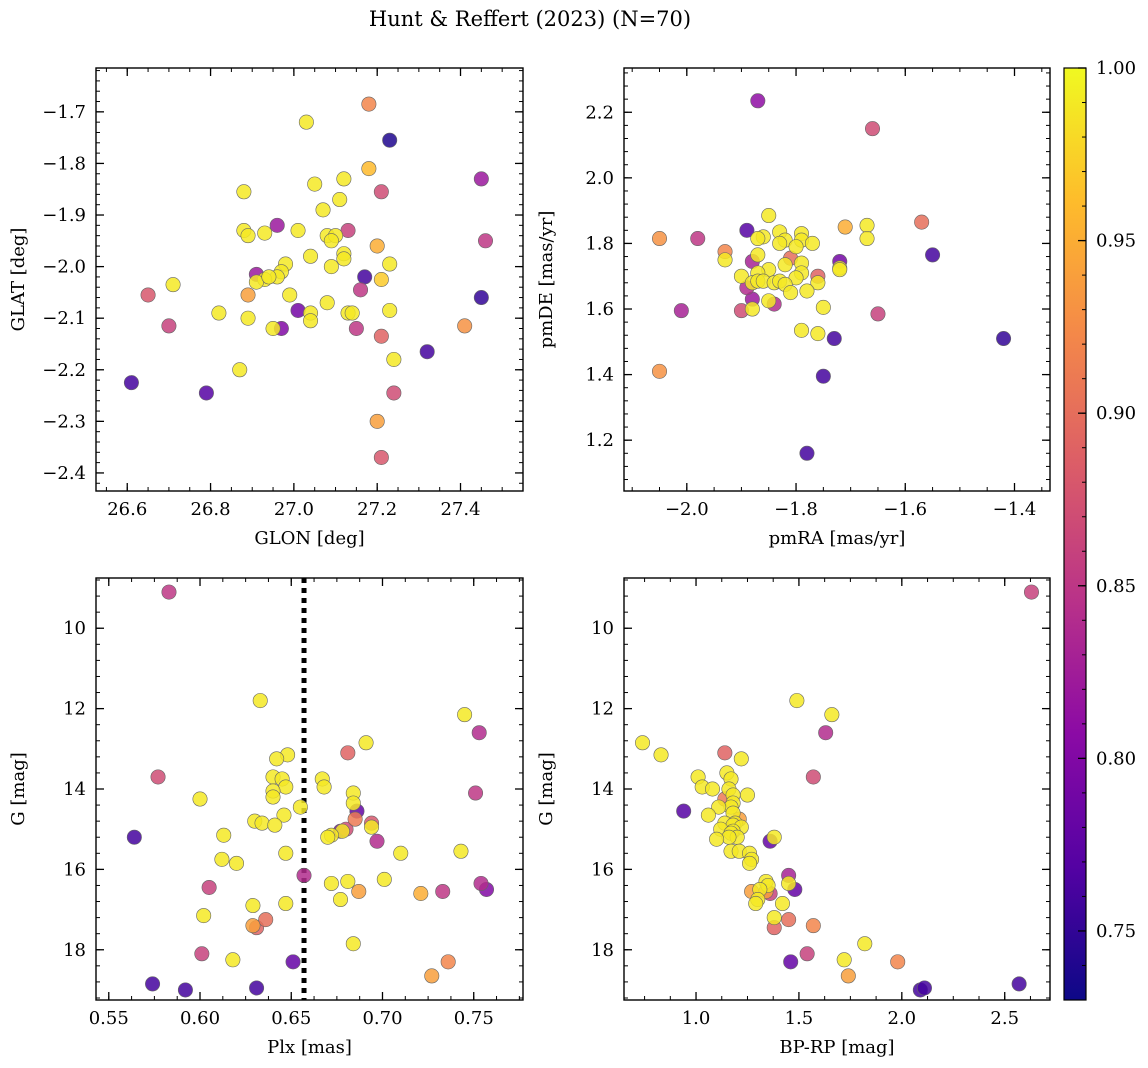 The height and width of the screenshot is (1068, 1148). Describe the element at coordinates (599, 375) in the screenshot. I see `y-tick-label: 1.4` at that location.